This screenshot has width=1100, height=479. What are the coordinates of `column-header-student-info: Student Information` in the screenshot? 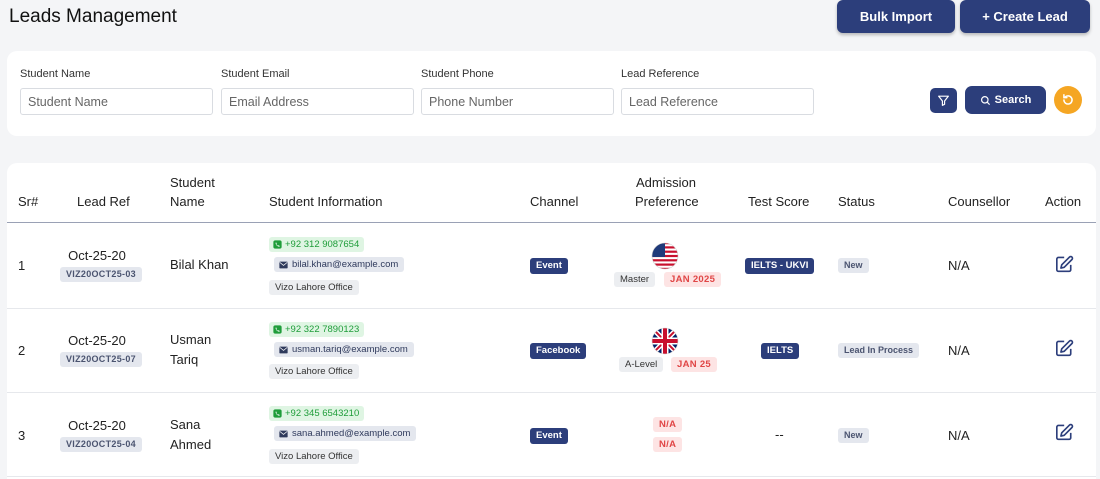 It's located at (326, 201).